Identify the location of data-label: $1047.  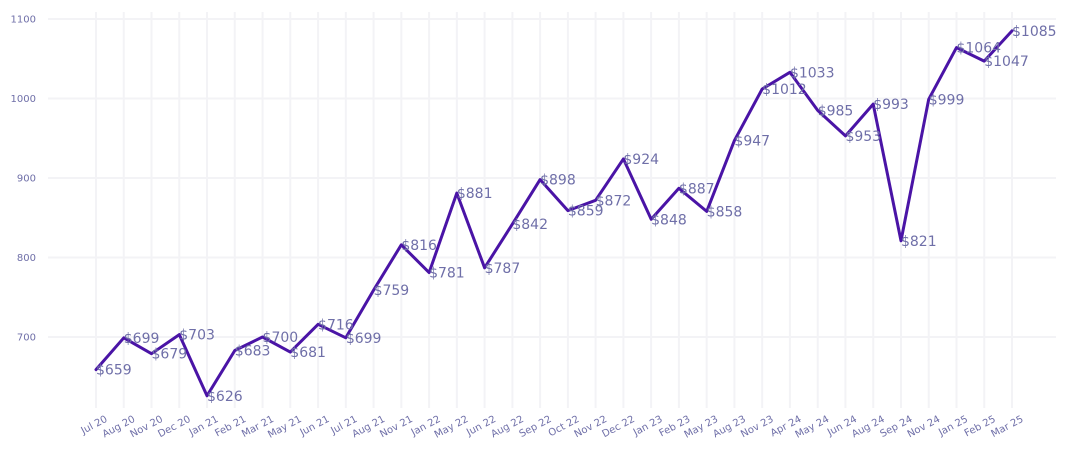
(1006, 62).